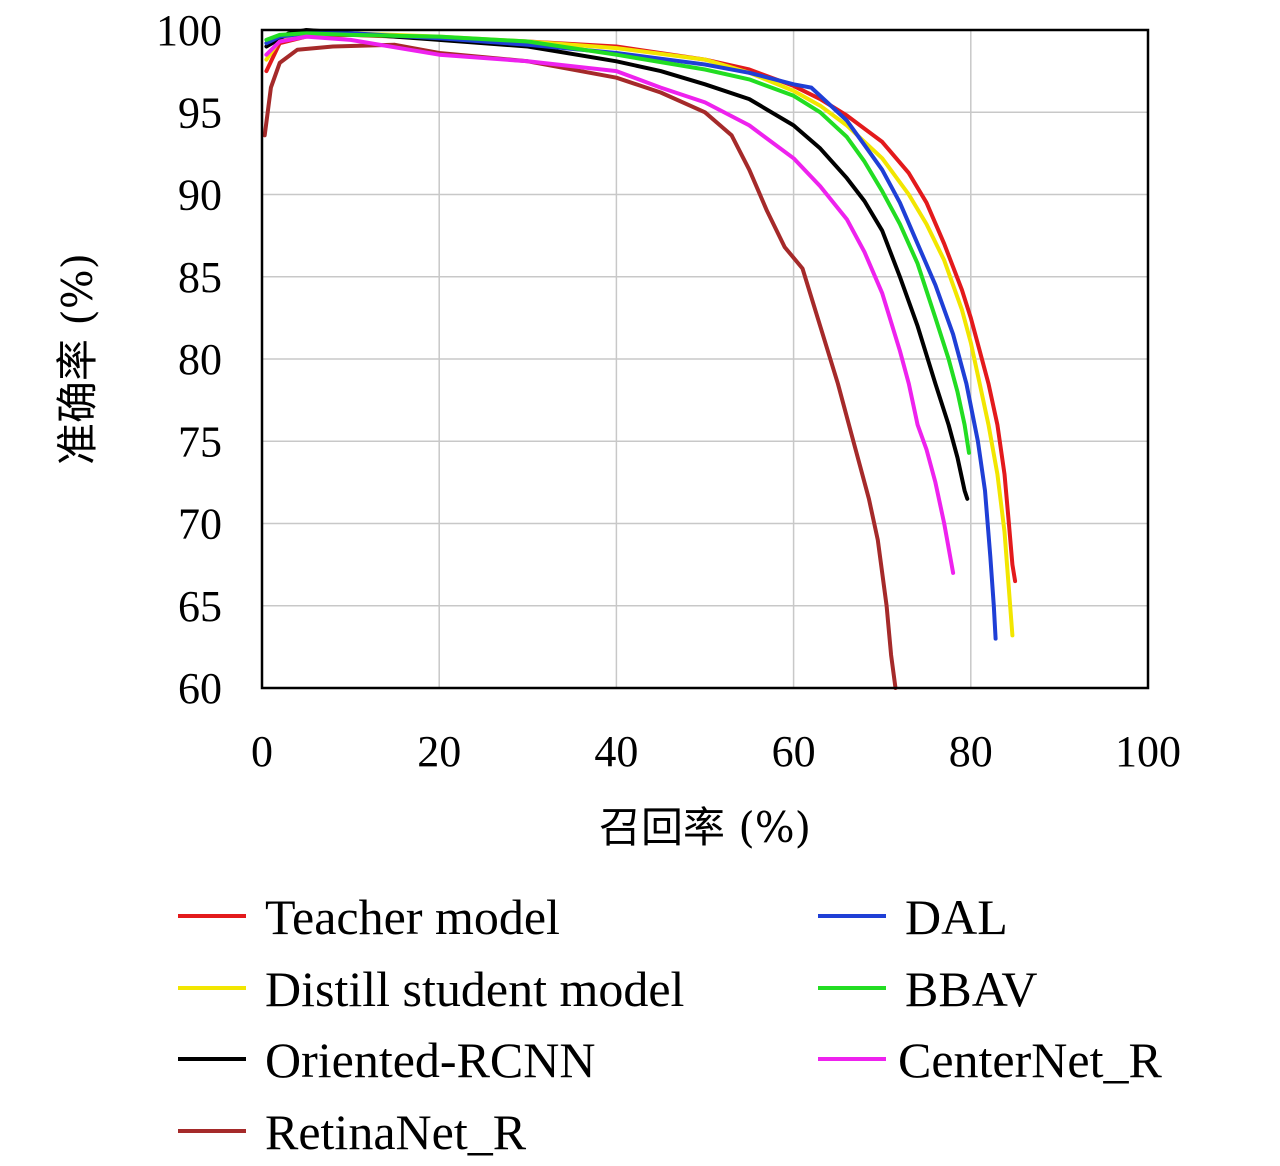 This screenshot has height=1166, width=1280. I want to click on y-tick-label: 85, so click(200, 277).